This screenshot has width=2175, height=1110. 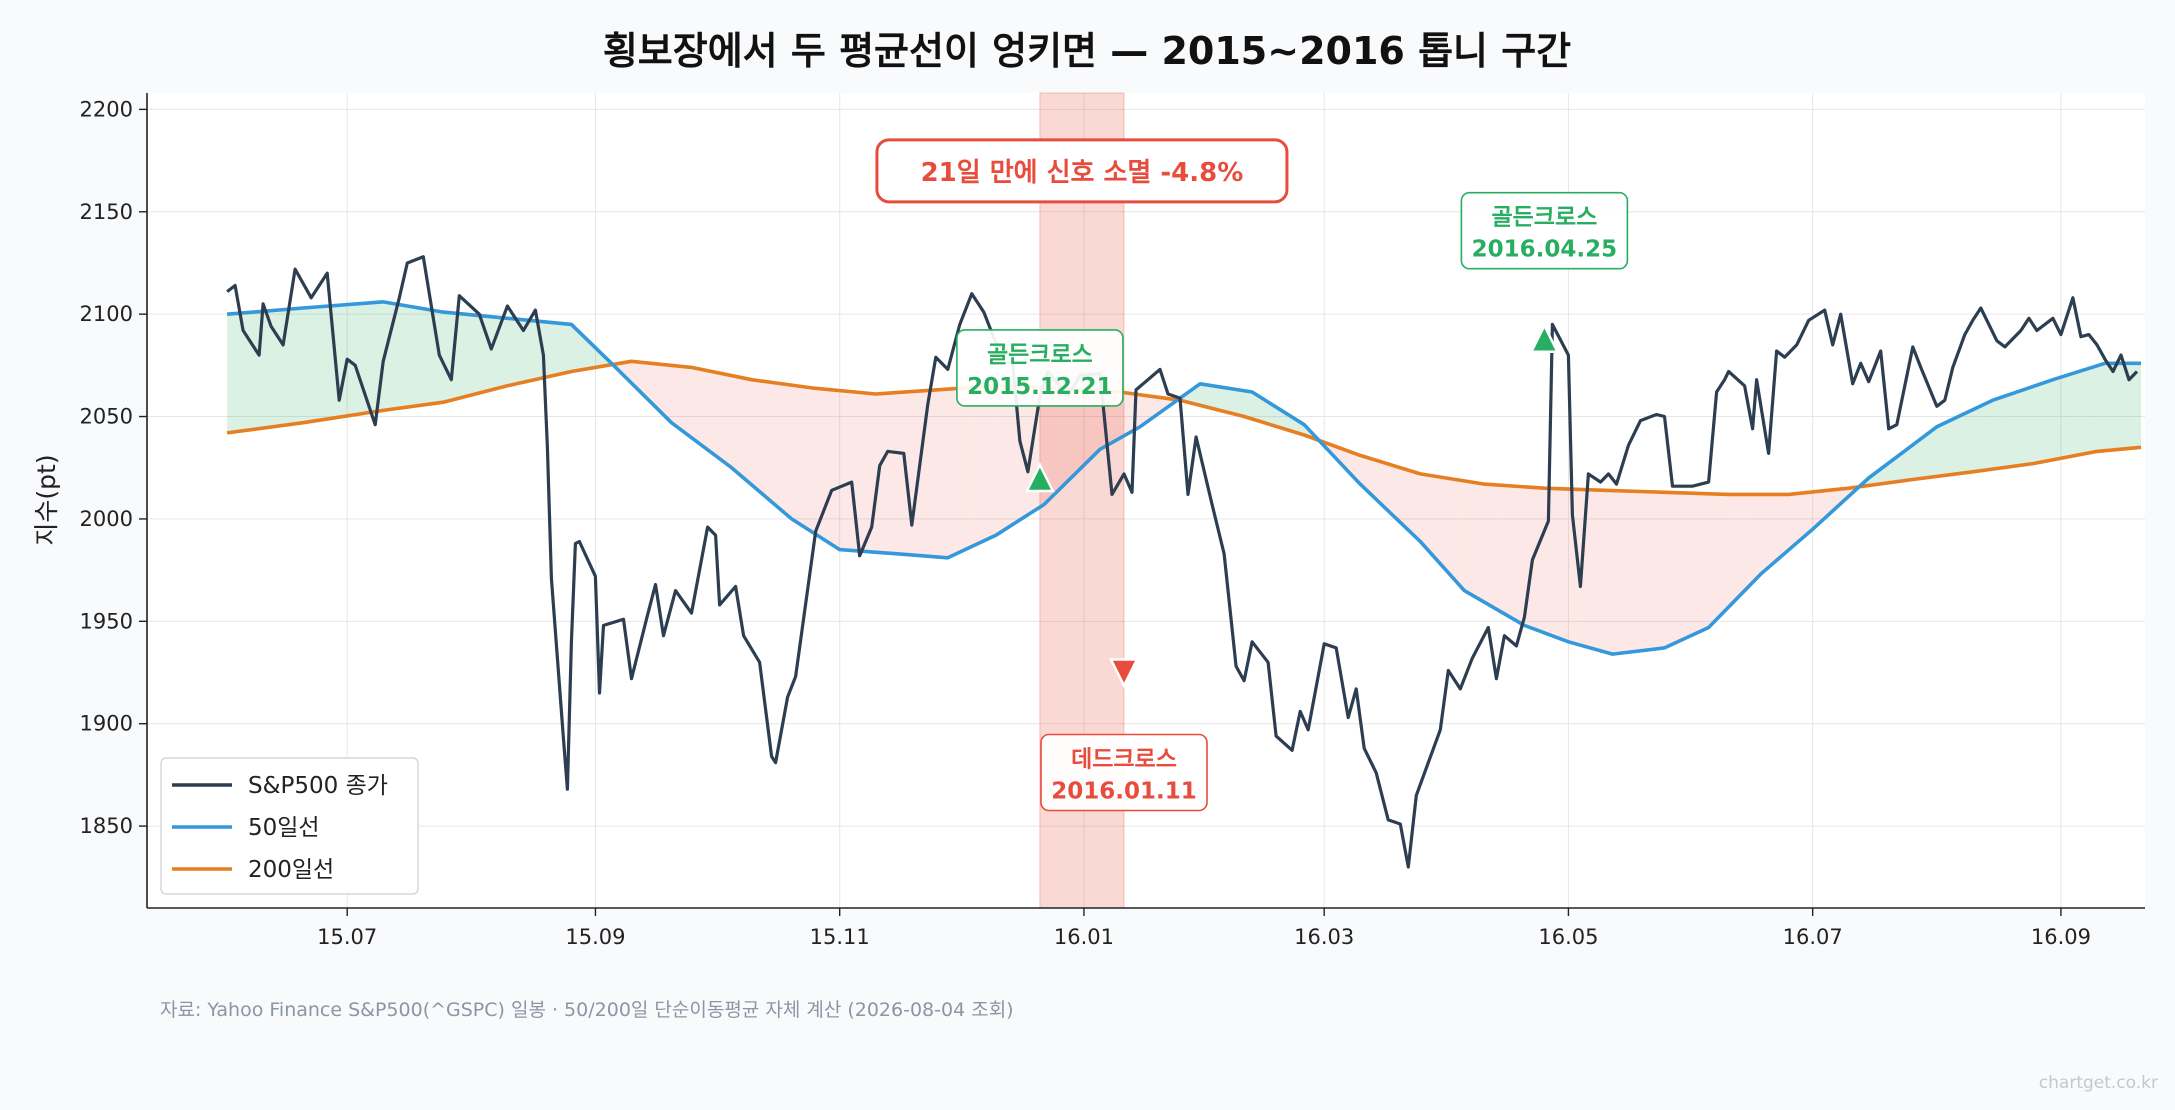 What do you see at coordinates (1813, 937) in the screenshot?
I see `x-tick-label: 16.07` at bounding box center [1813, 937].